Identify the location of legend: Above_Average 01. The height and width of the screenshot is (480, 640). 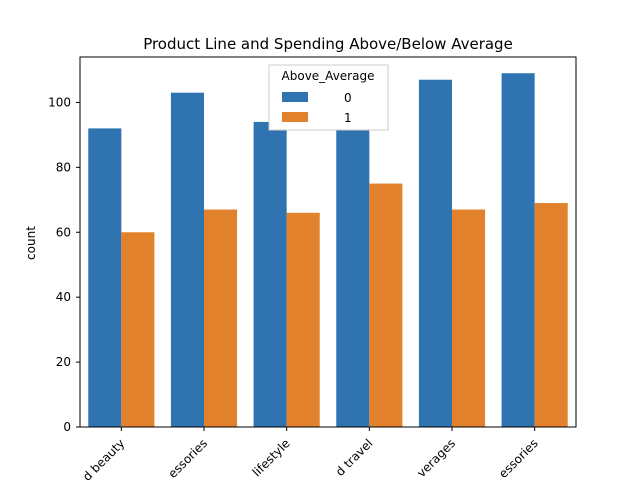
(328, 97).